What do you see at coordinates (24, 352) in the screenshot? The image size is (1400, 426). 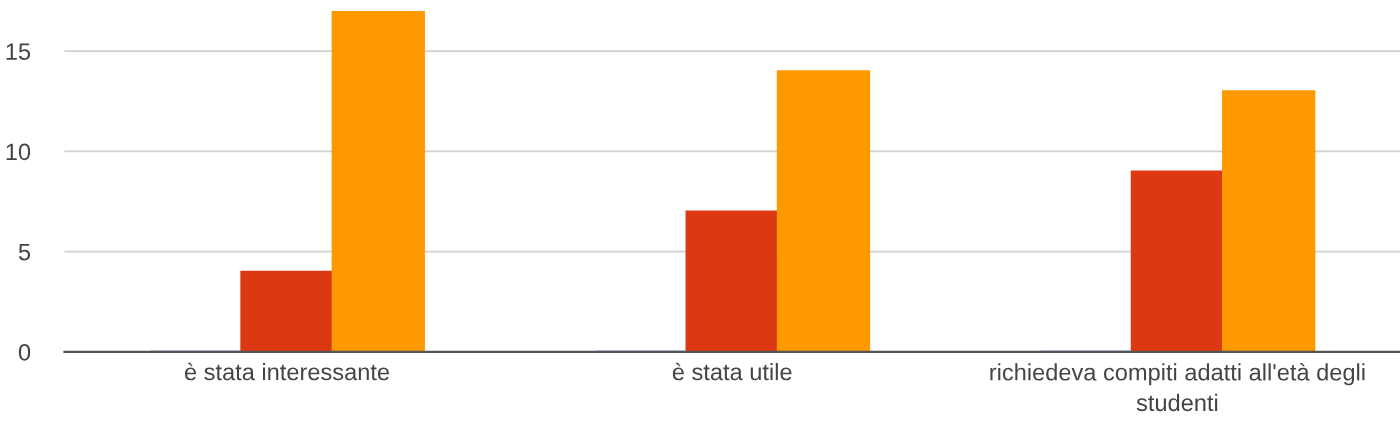 I see `y-tick-label: 0` at bounding box center [24, 352].